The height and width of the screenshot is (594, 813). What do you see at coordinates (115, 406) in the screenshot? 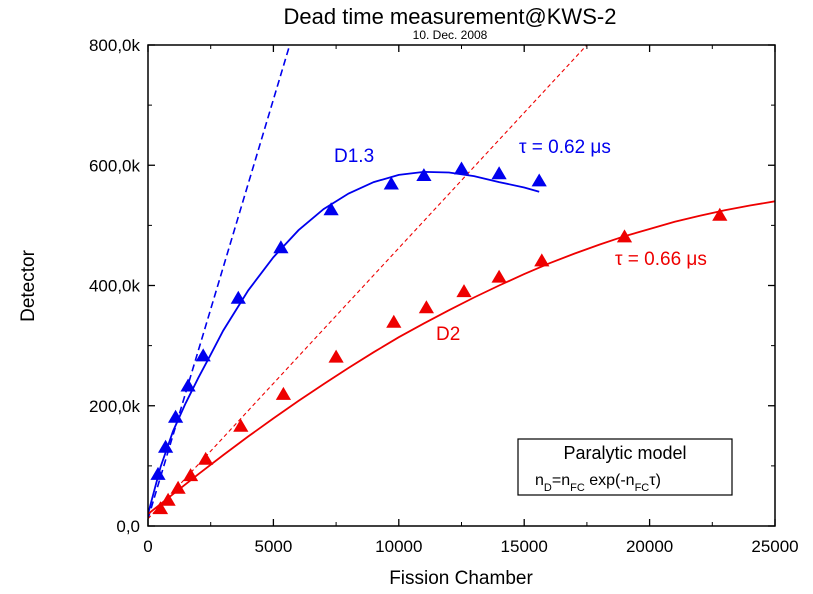
I see `y-tick-label: 200,0k` at bounding box center [115, 406].